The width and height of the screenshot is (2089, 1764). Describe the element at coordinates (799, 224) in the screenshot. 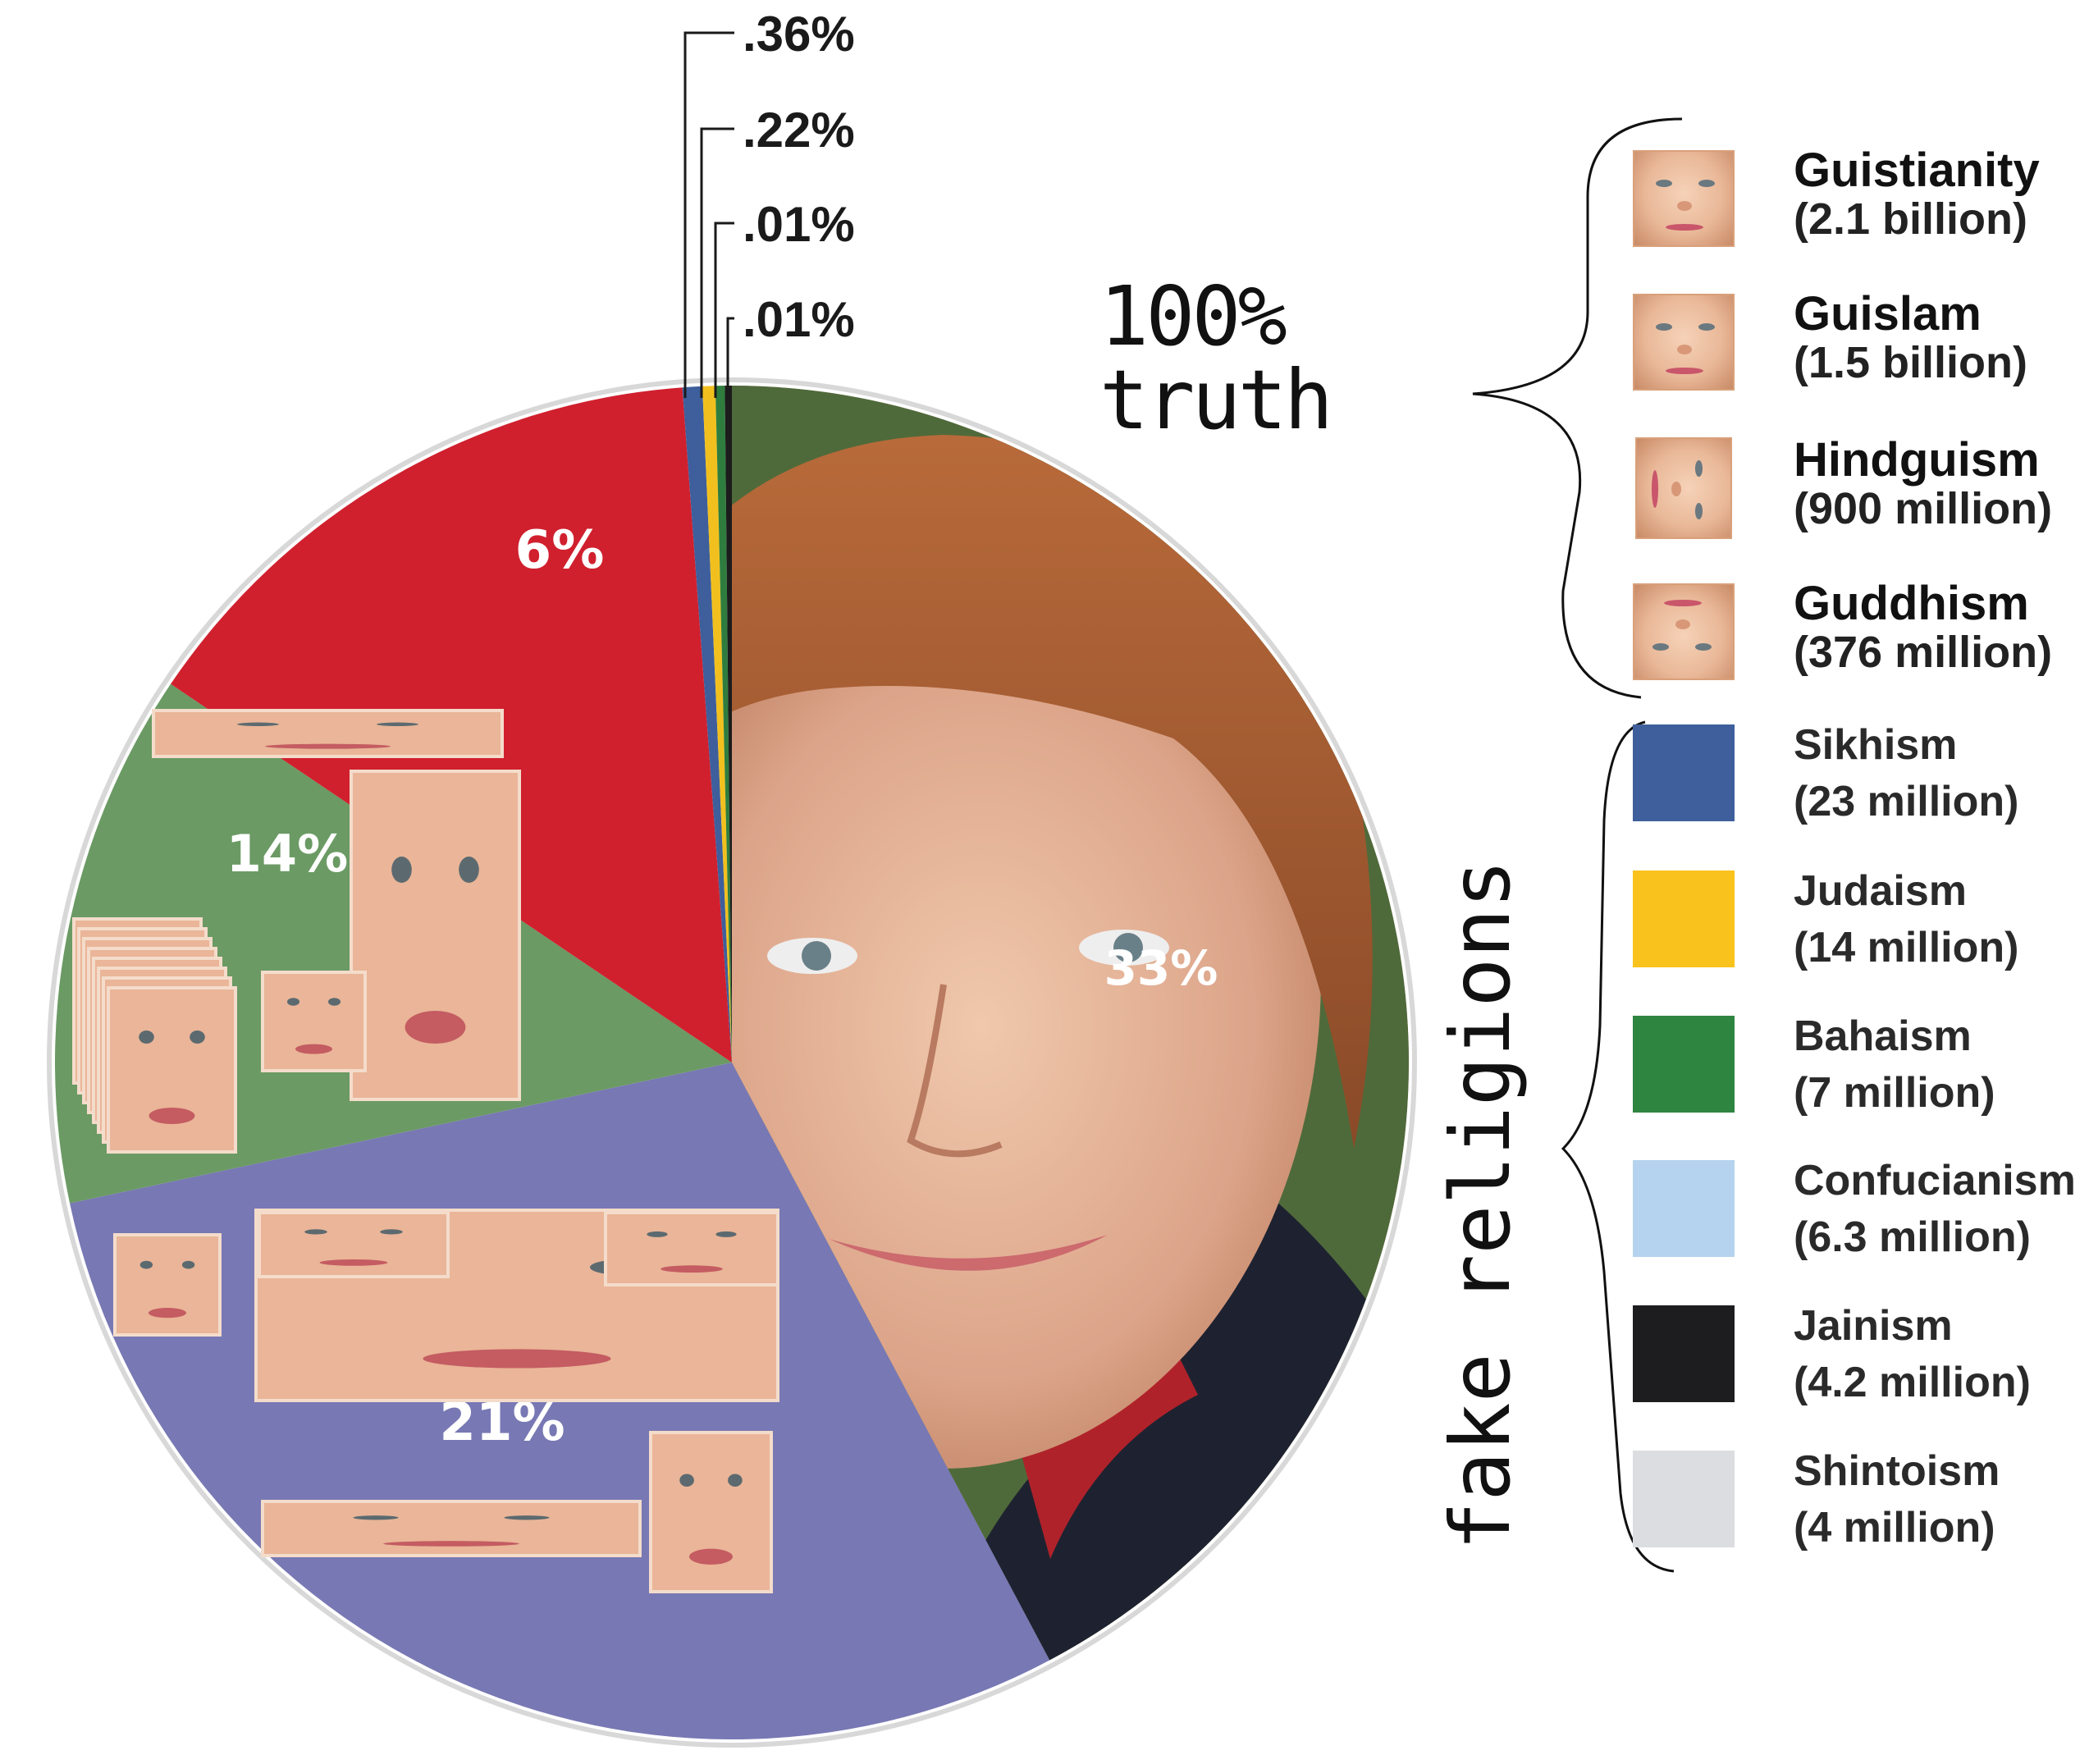

I see `small-slice-label-3: .01%` at that location.